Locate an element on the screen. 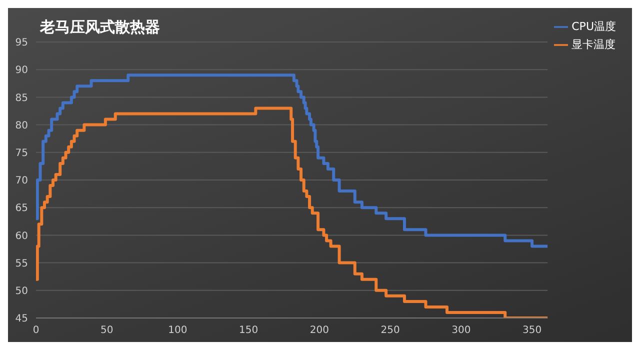 This screenshot has width=640, height=350. y-tick-label: 65 is located at coordinates (21, 208).